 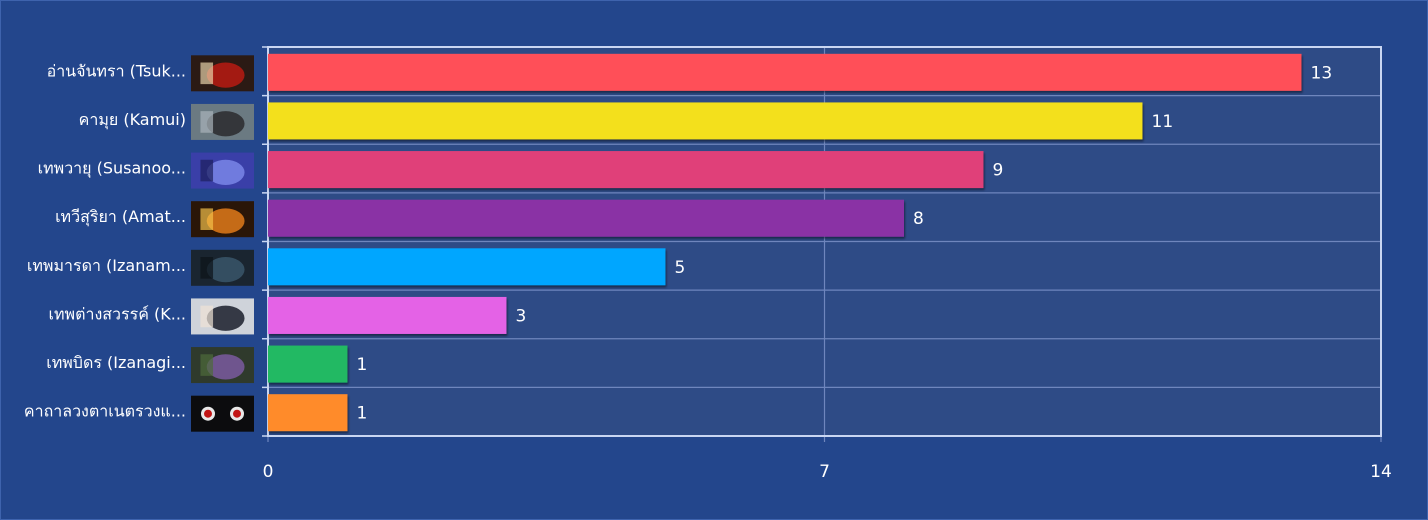 I want to click on value-label: 3, so click(x=521, y=316).